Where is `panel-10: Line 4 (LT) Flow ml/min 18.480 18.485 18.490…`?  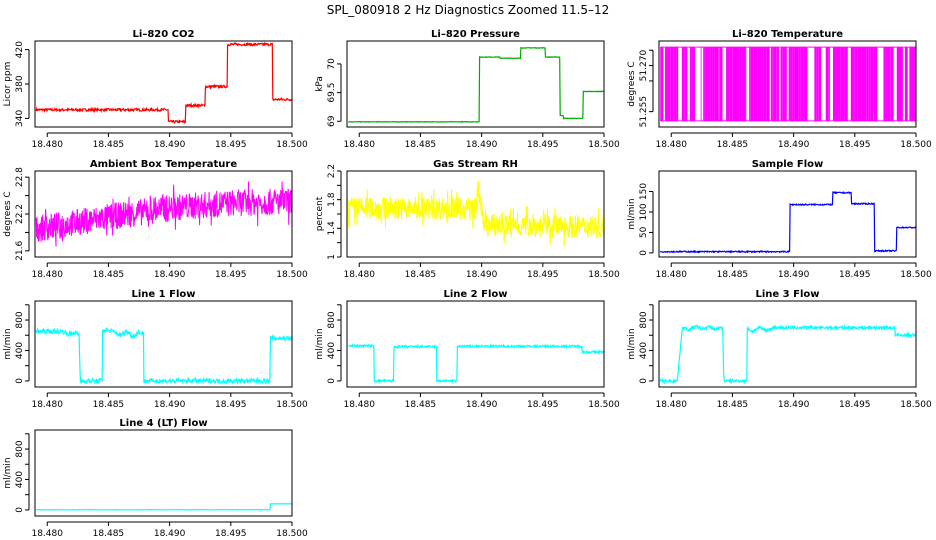 panel-10: Line 4 (LT) Flow ml/min 18.480 18.485 18.490… is located at coordinates (155, 478).